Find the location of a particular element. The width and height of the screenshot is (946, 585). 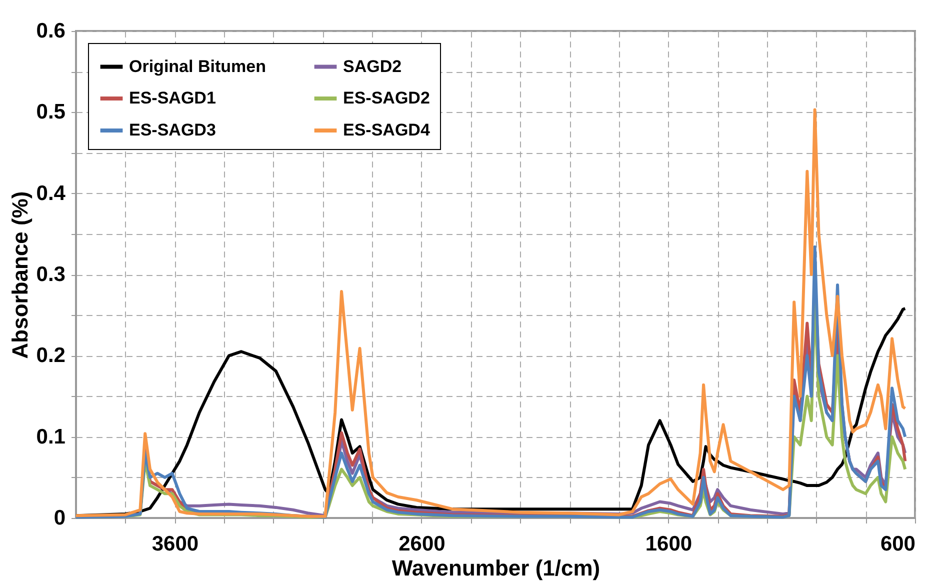

x-tick-label: 2600 is located at coordinates (422, 544).